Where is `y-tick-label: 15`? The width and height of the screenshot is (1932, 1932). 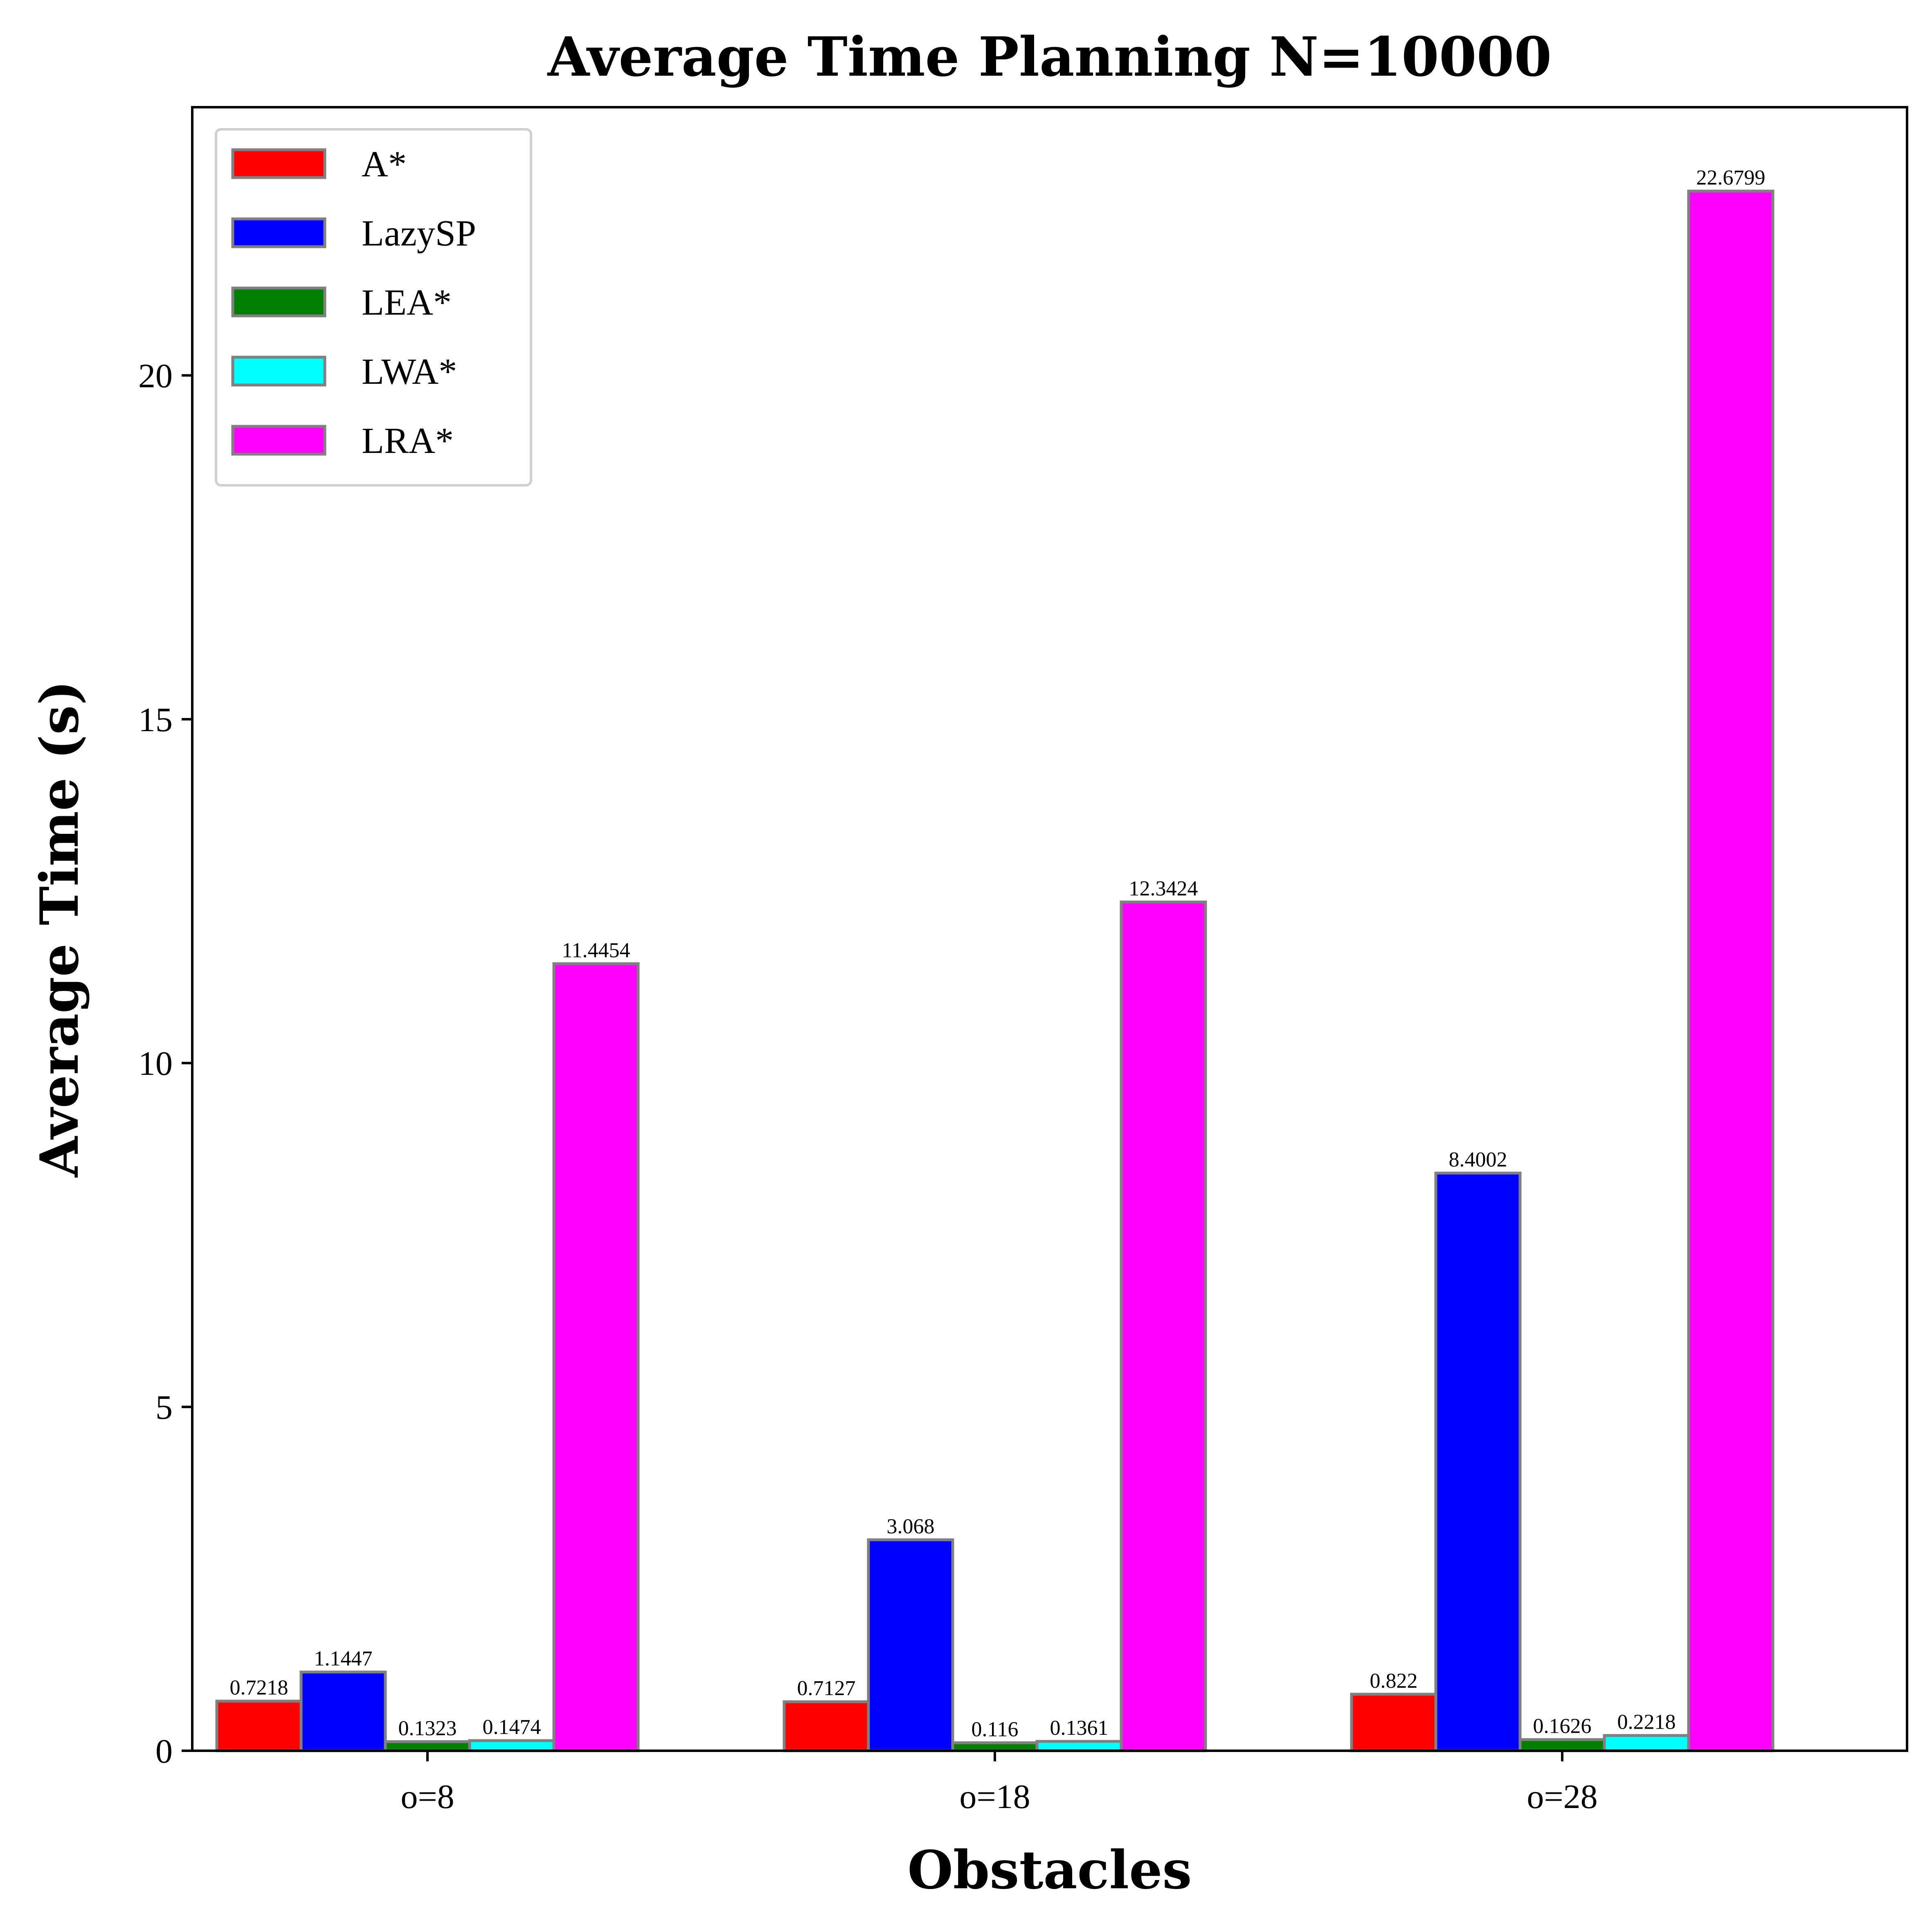 y-tick-label: 15 is located at coordinates (155, 720).